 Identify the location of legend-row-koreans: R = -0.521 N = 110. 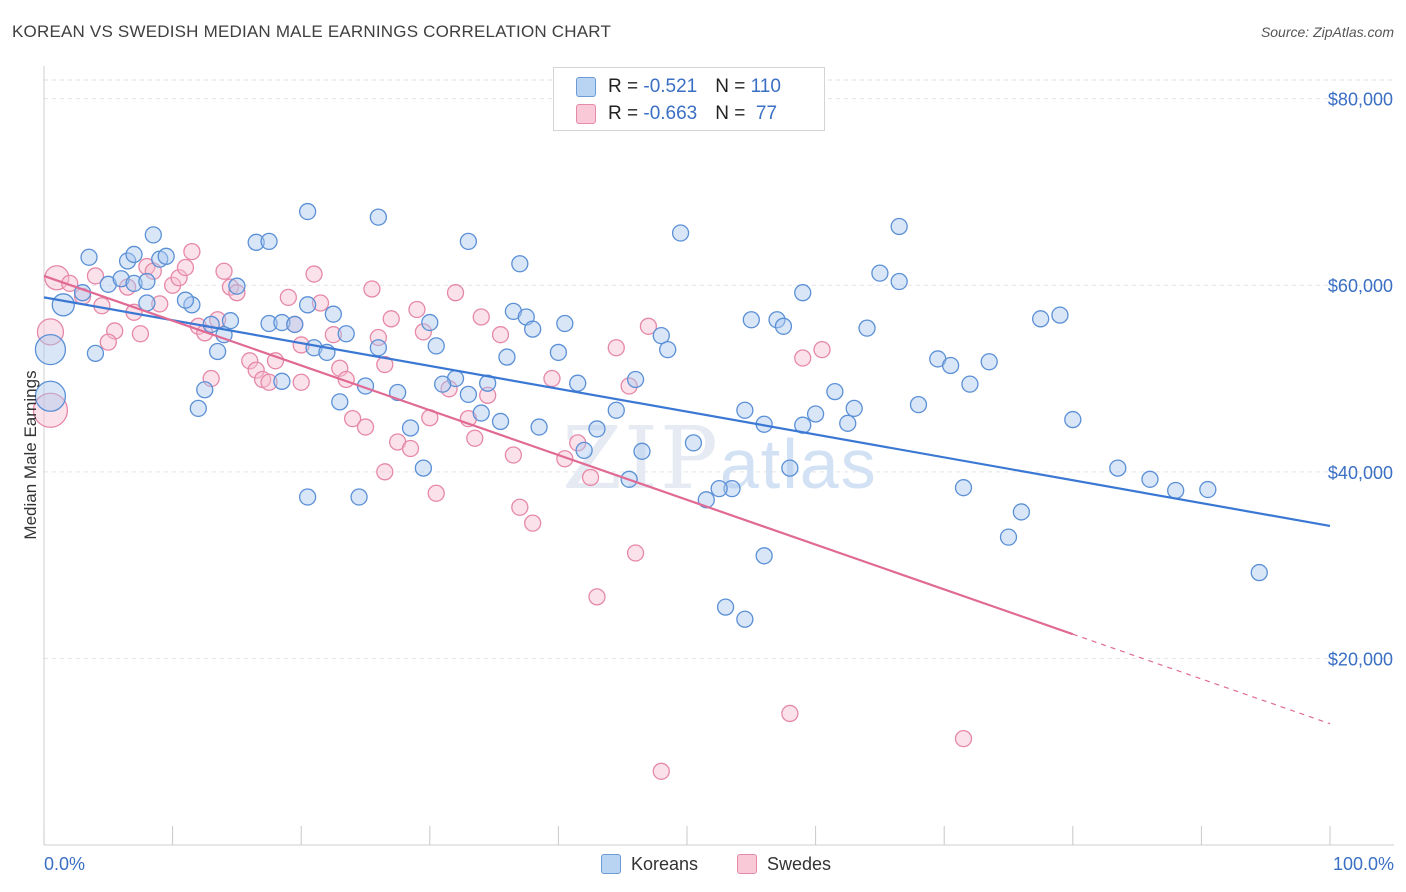
(678, 87).